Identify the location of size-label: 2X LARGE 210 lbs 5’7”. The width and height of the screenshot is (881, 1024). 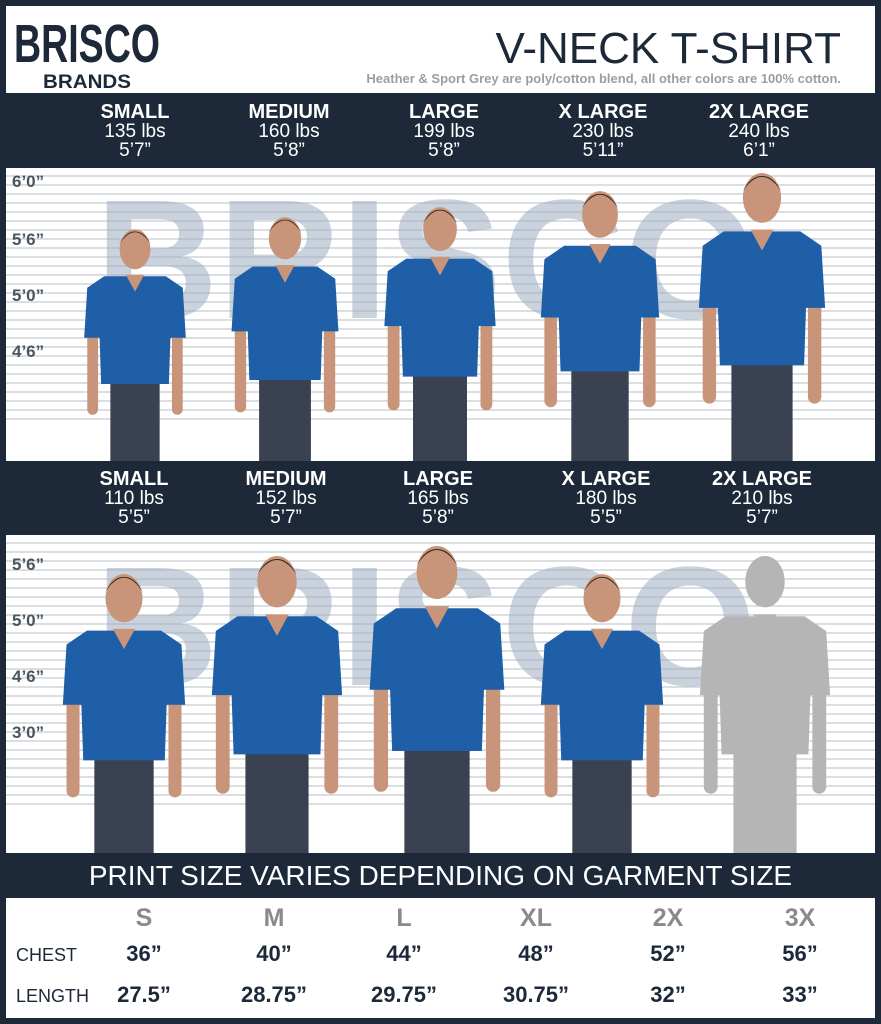
(762, 498).